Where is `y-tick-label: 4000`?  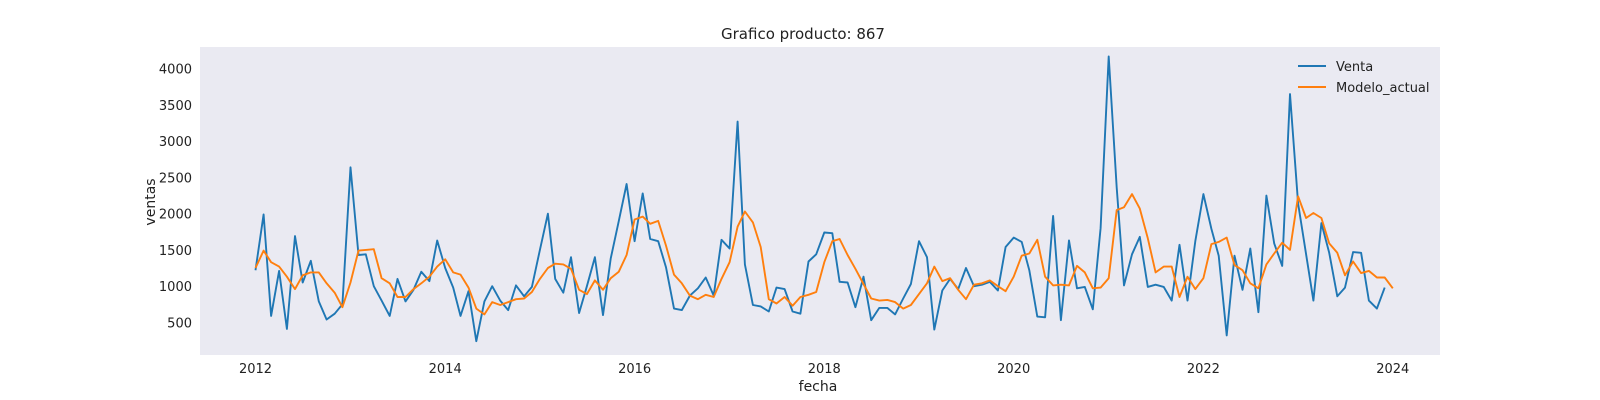 y-tick-label: 4000 is located at coordinates (175, 70).